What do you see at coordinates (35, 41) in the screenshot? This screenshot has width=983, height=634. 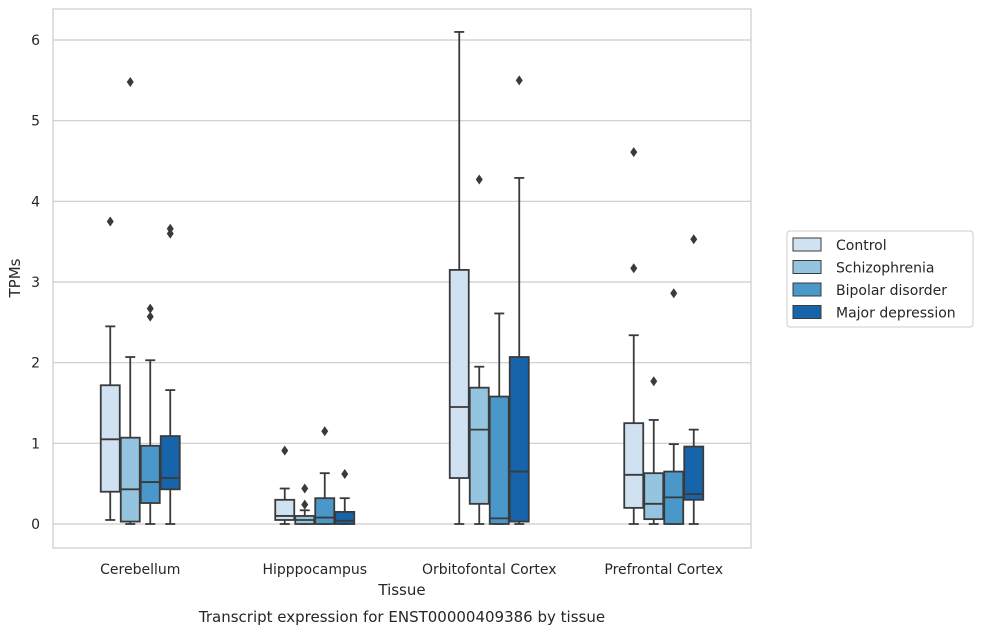 I see `y-tick-label: 6` at bounding box center [35, 41].